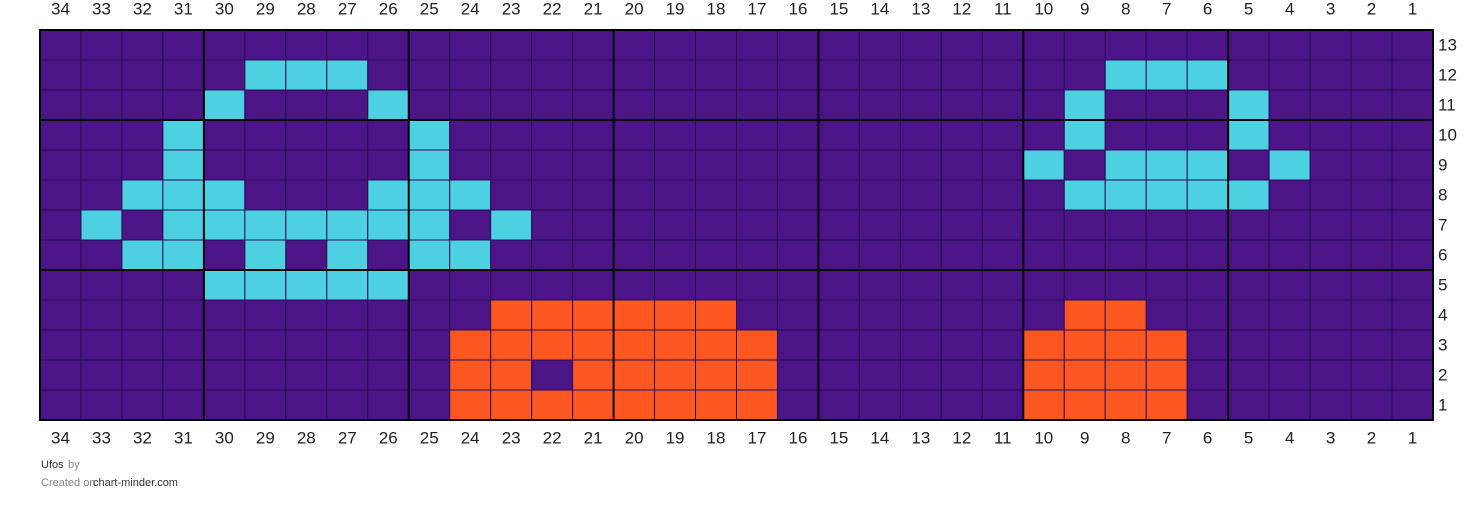 This screenshot has width=1473, height=513. What do you see at coordinates (347, 437) in the screenshot?
I see `column-label-bottom: 27` at bounding box center [347, 437].